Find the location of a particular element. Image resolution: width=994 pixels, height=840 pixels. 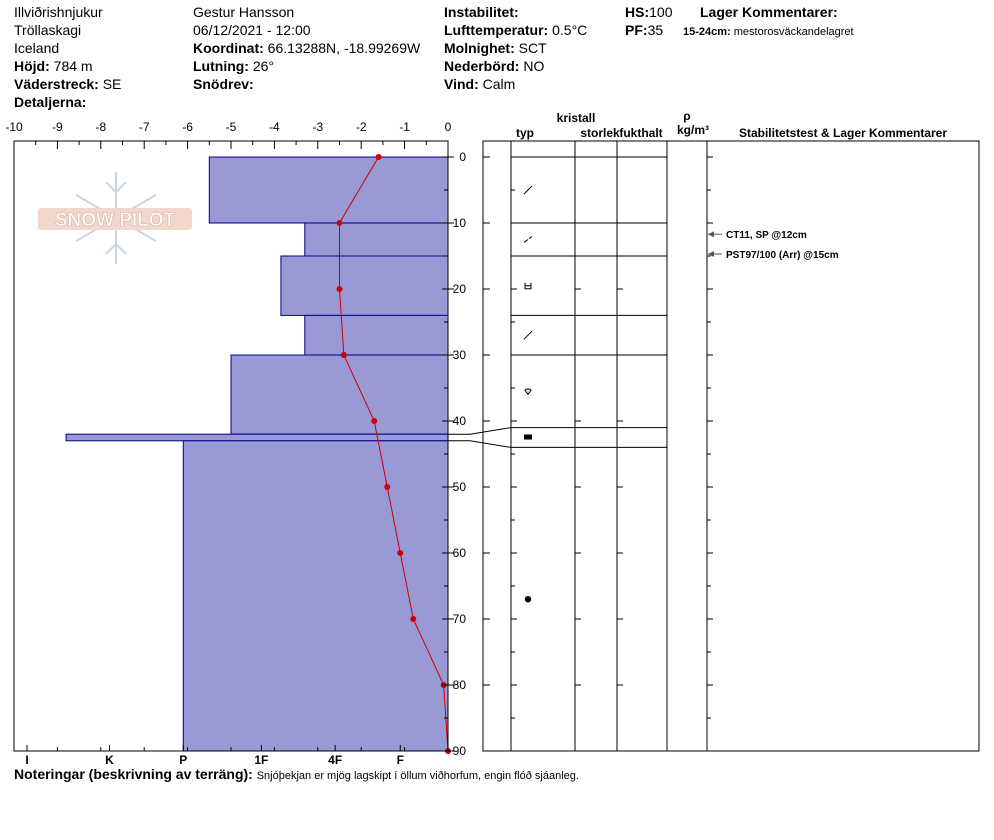

rho-header: ρ is located at coordinates (686, 116).